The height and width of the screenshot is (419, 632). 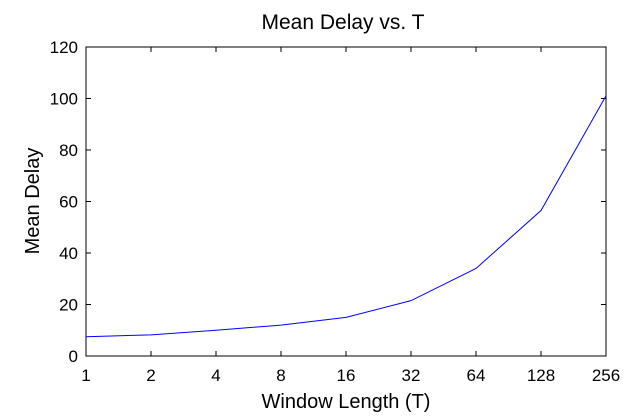 I want to click on x-tick-label: 256, so click(x=606, y=375).